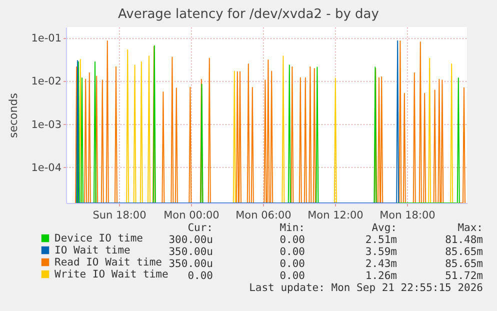 This screenshot has height=311, width=497. Describe the element at coordinates (470, 228) in the screenshot. I see `text: Max:` at that location.